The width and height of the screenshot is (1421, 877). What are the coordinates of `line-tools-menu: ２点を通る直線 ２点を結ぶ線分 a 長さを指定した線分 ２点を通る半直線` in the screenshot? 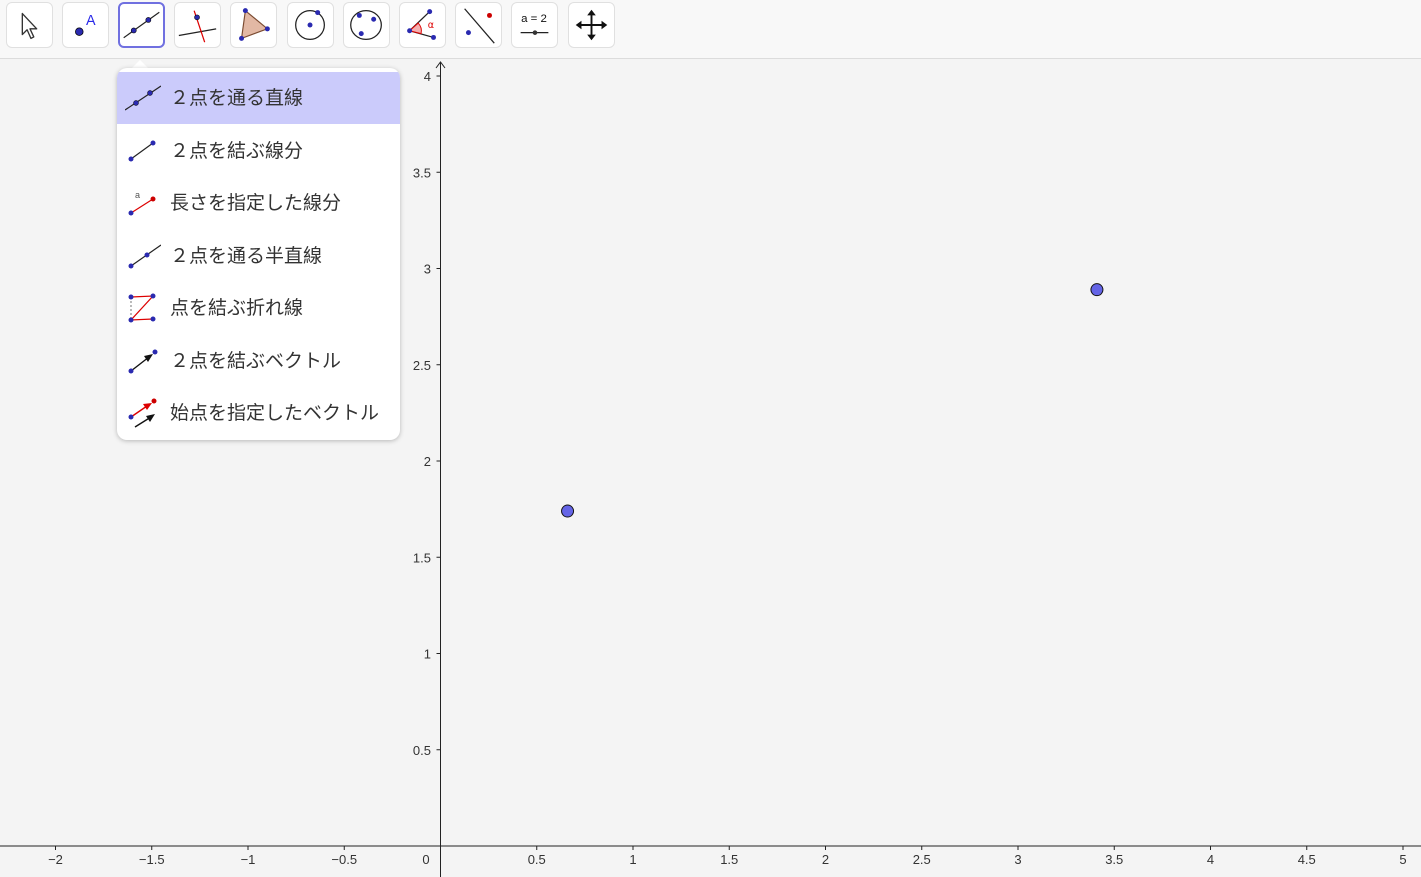 It's located at (258, 254).